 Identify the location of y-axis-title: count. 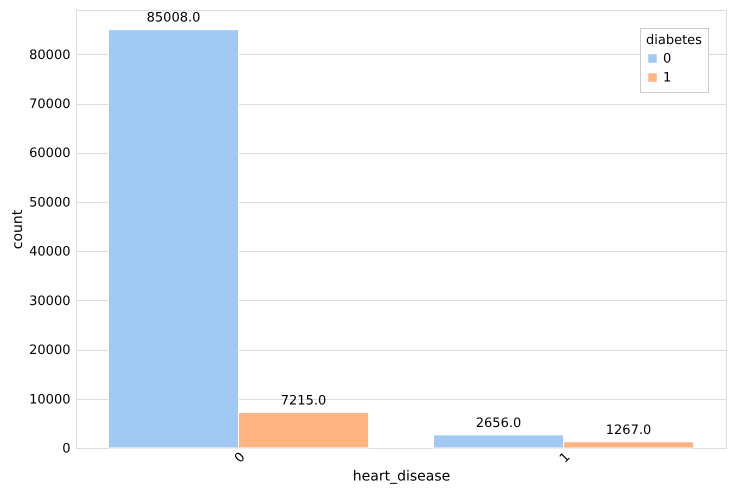
(18, 229).